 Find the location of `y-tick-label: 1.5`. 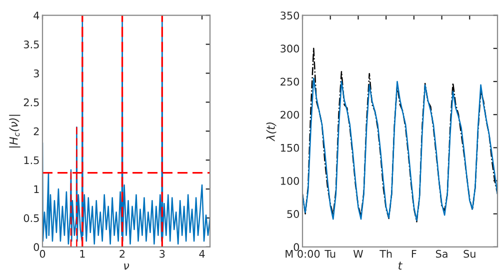

y-tick-label: 1.5 is located at coordinates (31, 160).